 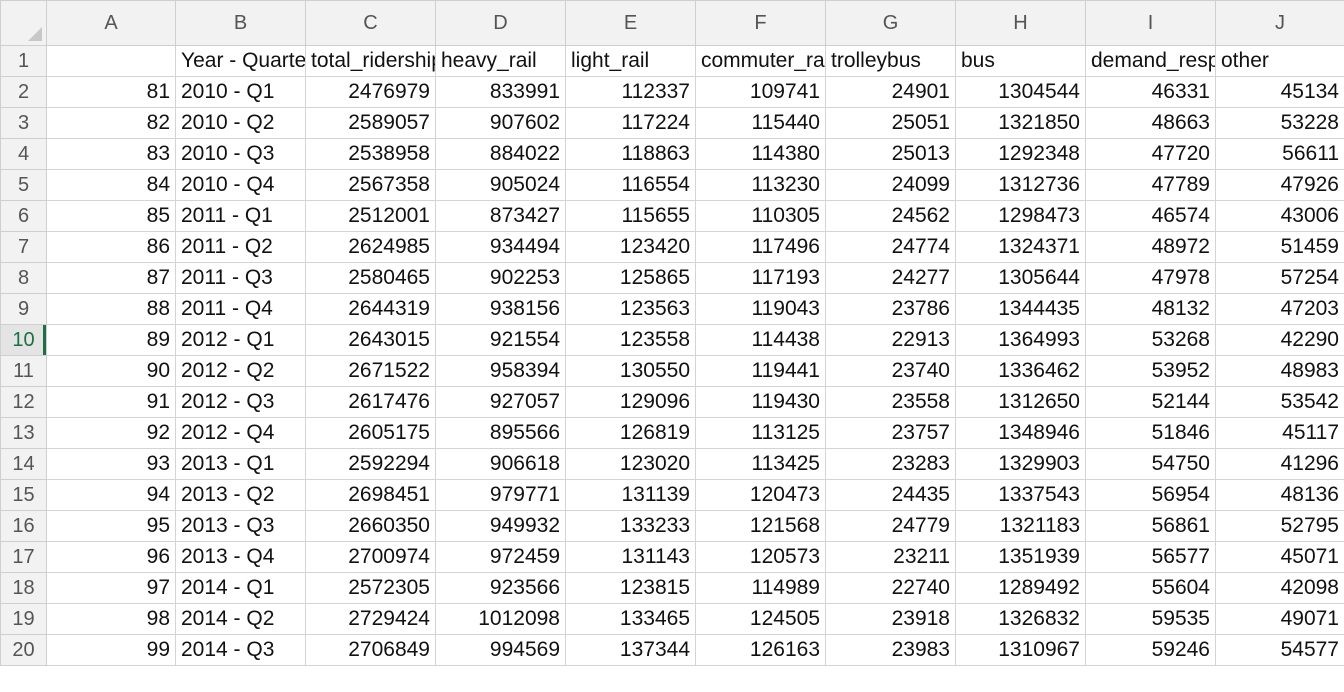 What do you see at coordinates (111, 92) in the screenshot?
I see `data-cell: 81` at bounding box center [111, 92].